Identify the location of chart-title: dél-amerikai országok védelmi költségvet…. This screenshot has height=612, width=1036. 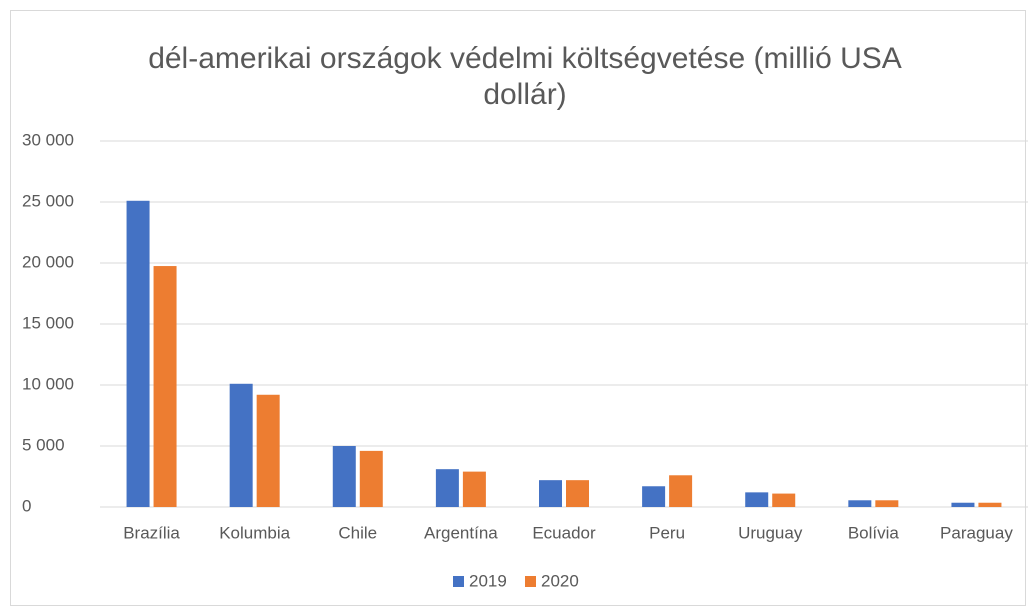
(525, 58).